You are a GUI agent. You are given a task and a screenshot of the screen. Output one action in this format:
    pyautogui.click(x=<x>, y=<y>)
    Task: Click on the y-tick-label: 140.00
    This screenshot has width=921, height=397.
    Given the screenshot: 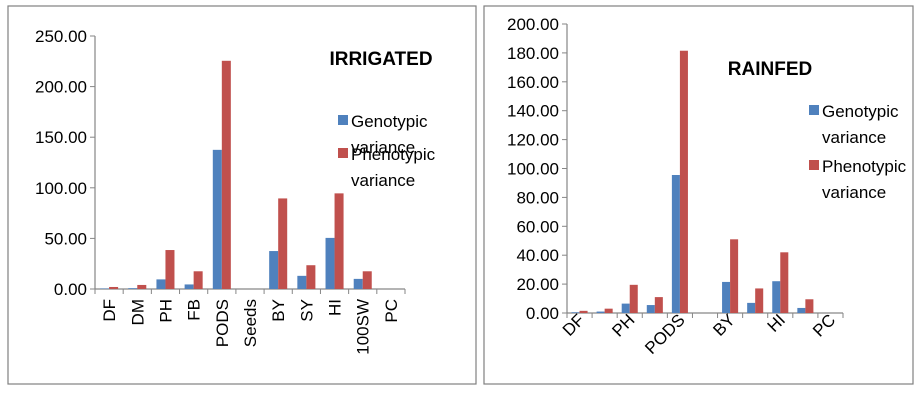 What is the action you would take?
    pyautogui.click(x=533, y=111)
    